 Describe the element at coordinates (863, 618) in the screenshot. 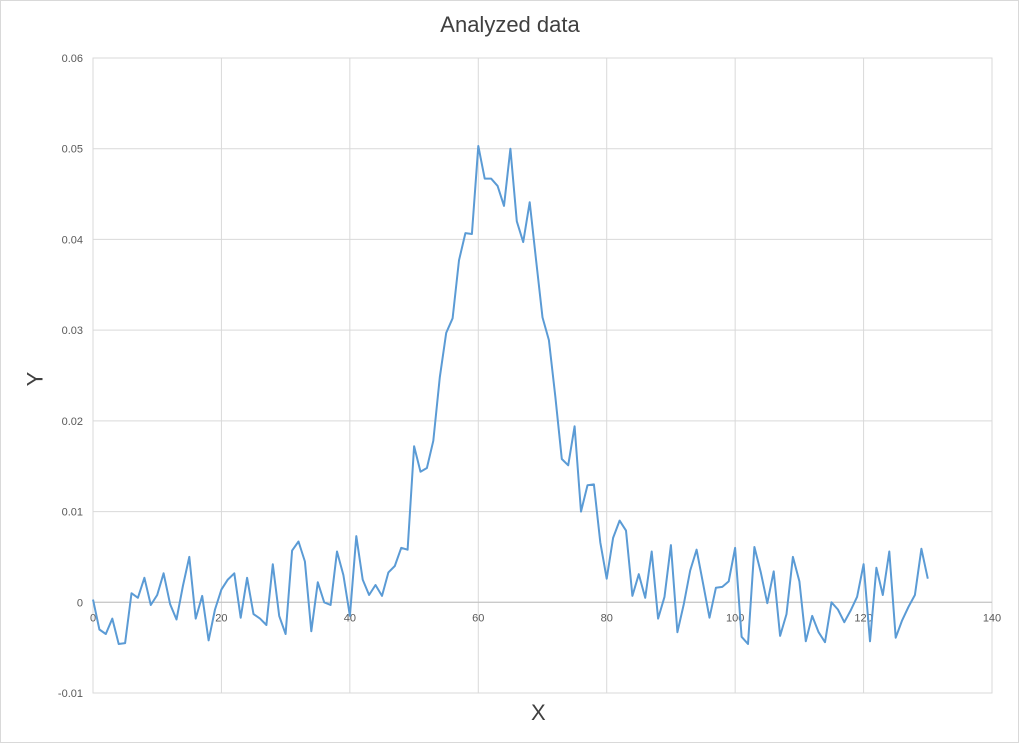

I see `x-tick-label: 120` at that location.